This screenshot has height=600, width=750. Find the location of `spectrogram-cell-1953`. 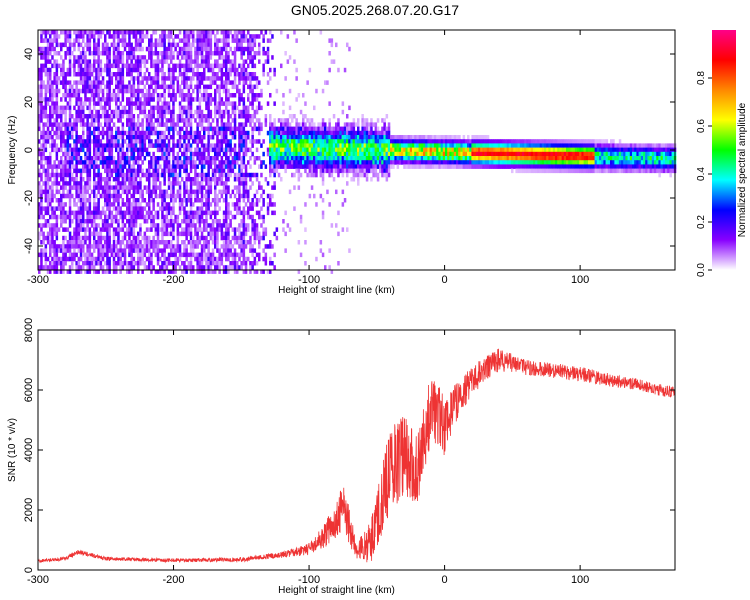

spectrogram-cell-1953 is located at coordinates (136, 208).